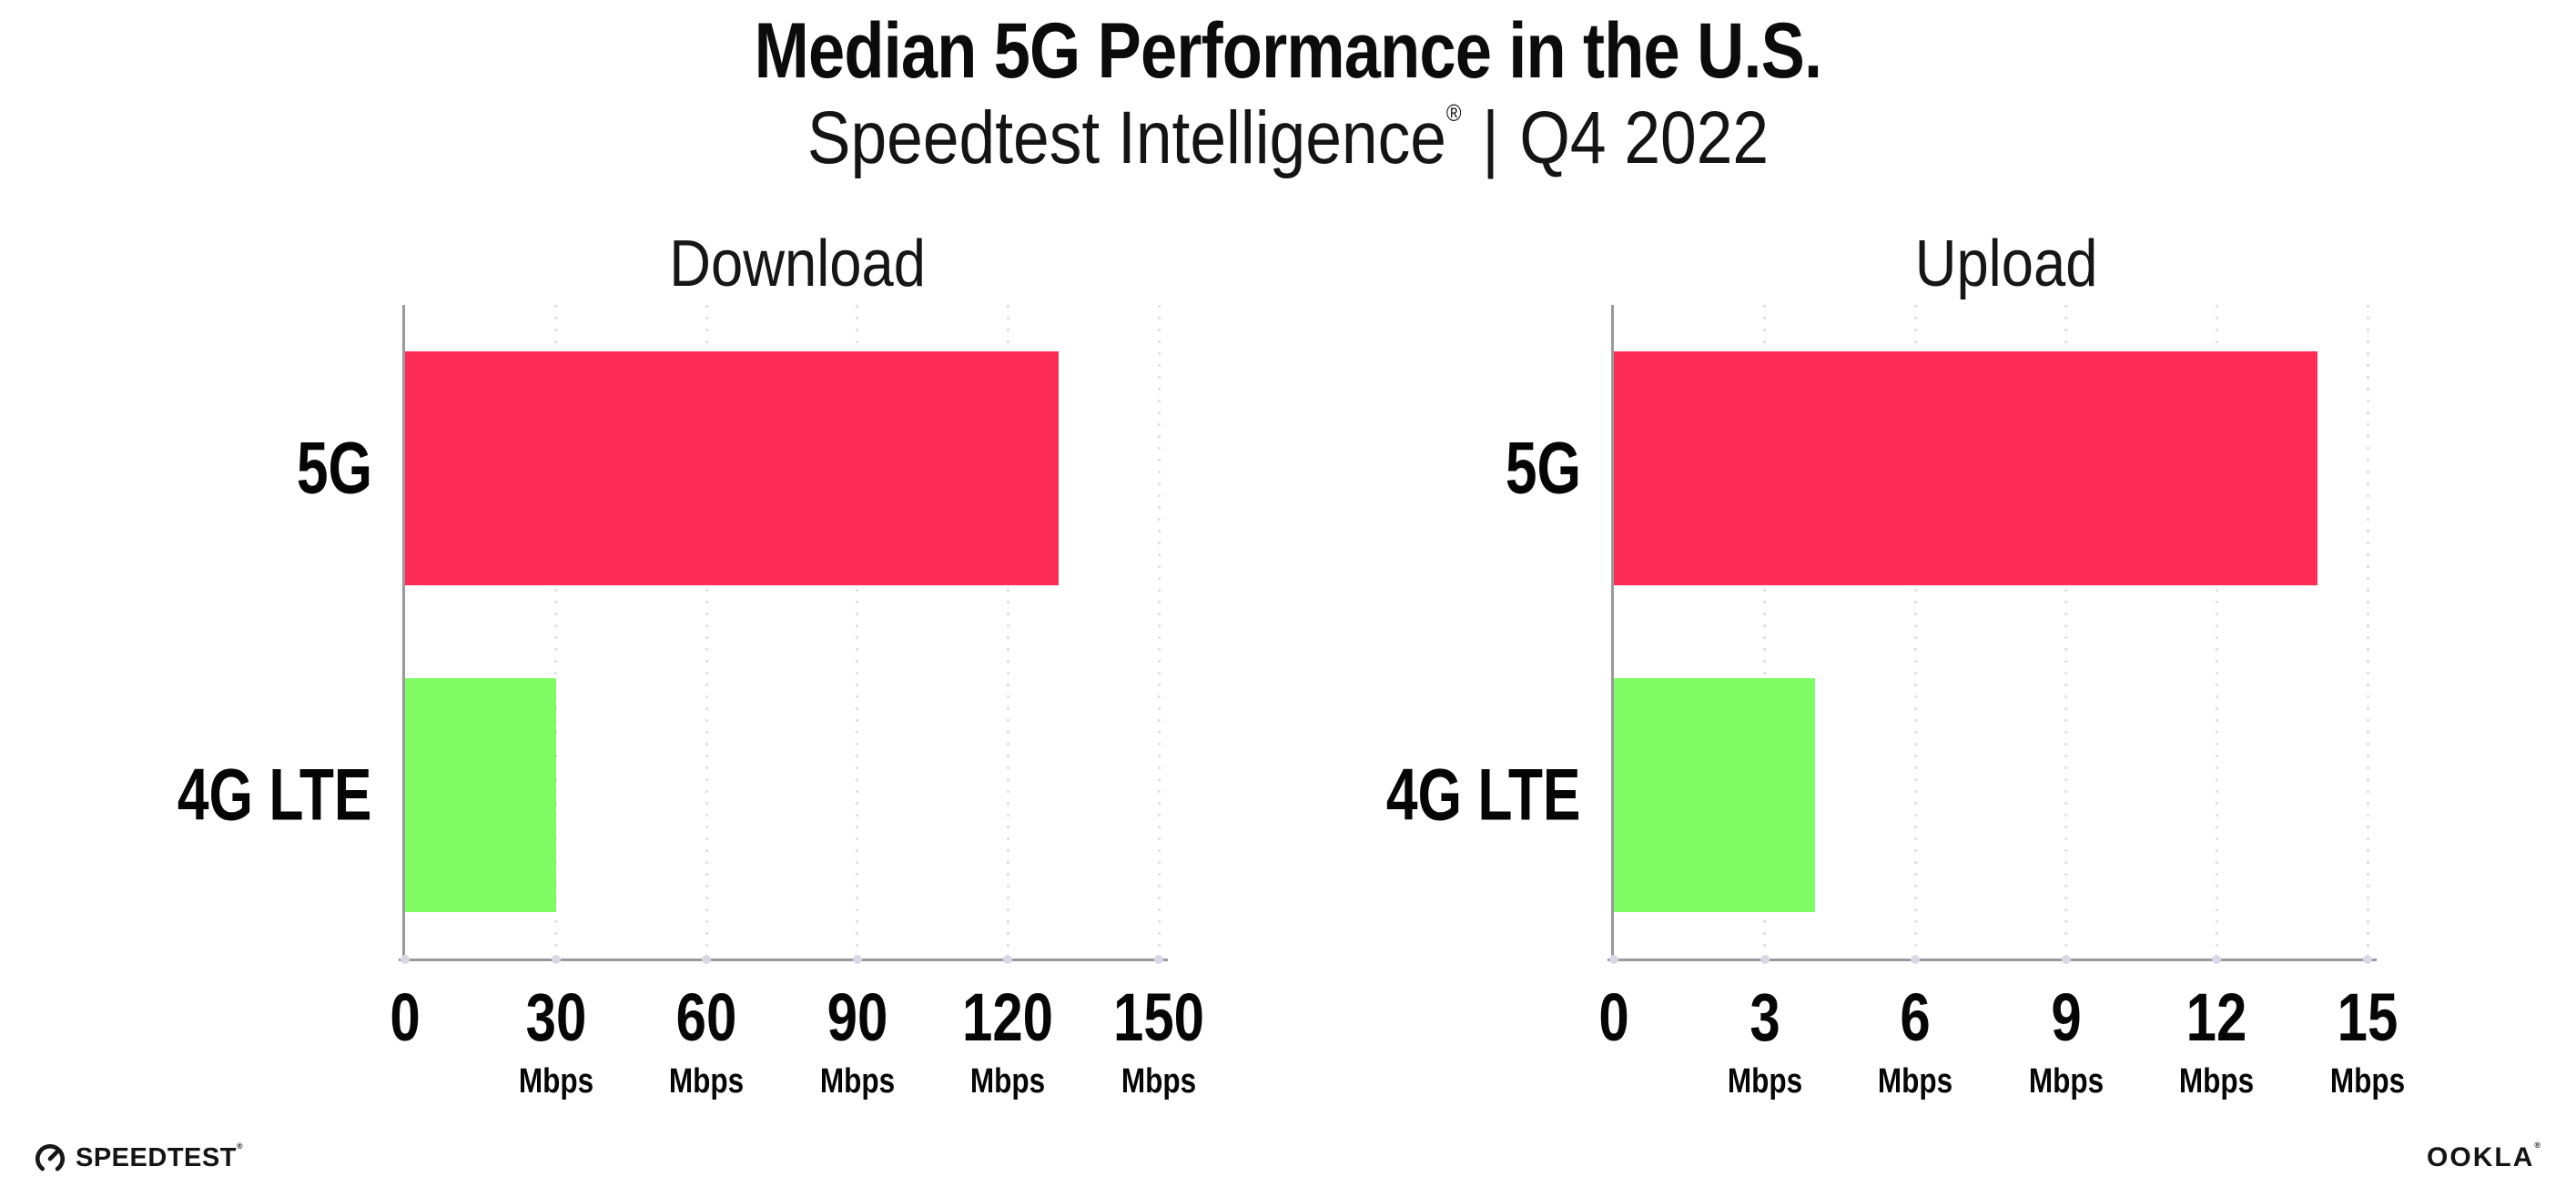 This screenshot has height=1197, width=2576. I want to click on x-tick-label-6: 6 Mbps, so click(1916, 1040).